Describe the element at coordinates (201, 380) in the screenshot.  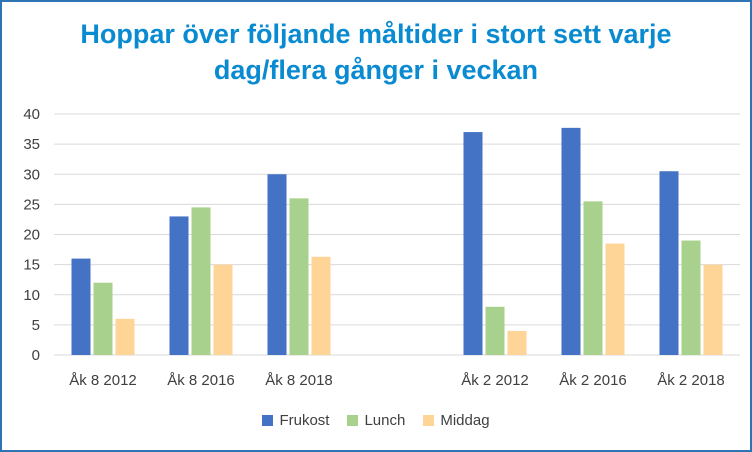
I see `x-tick-label: Åk 8 2016` at that location.